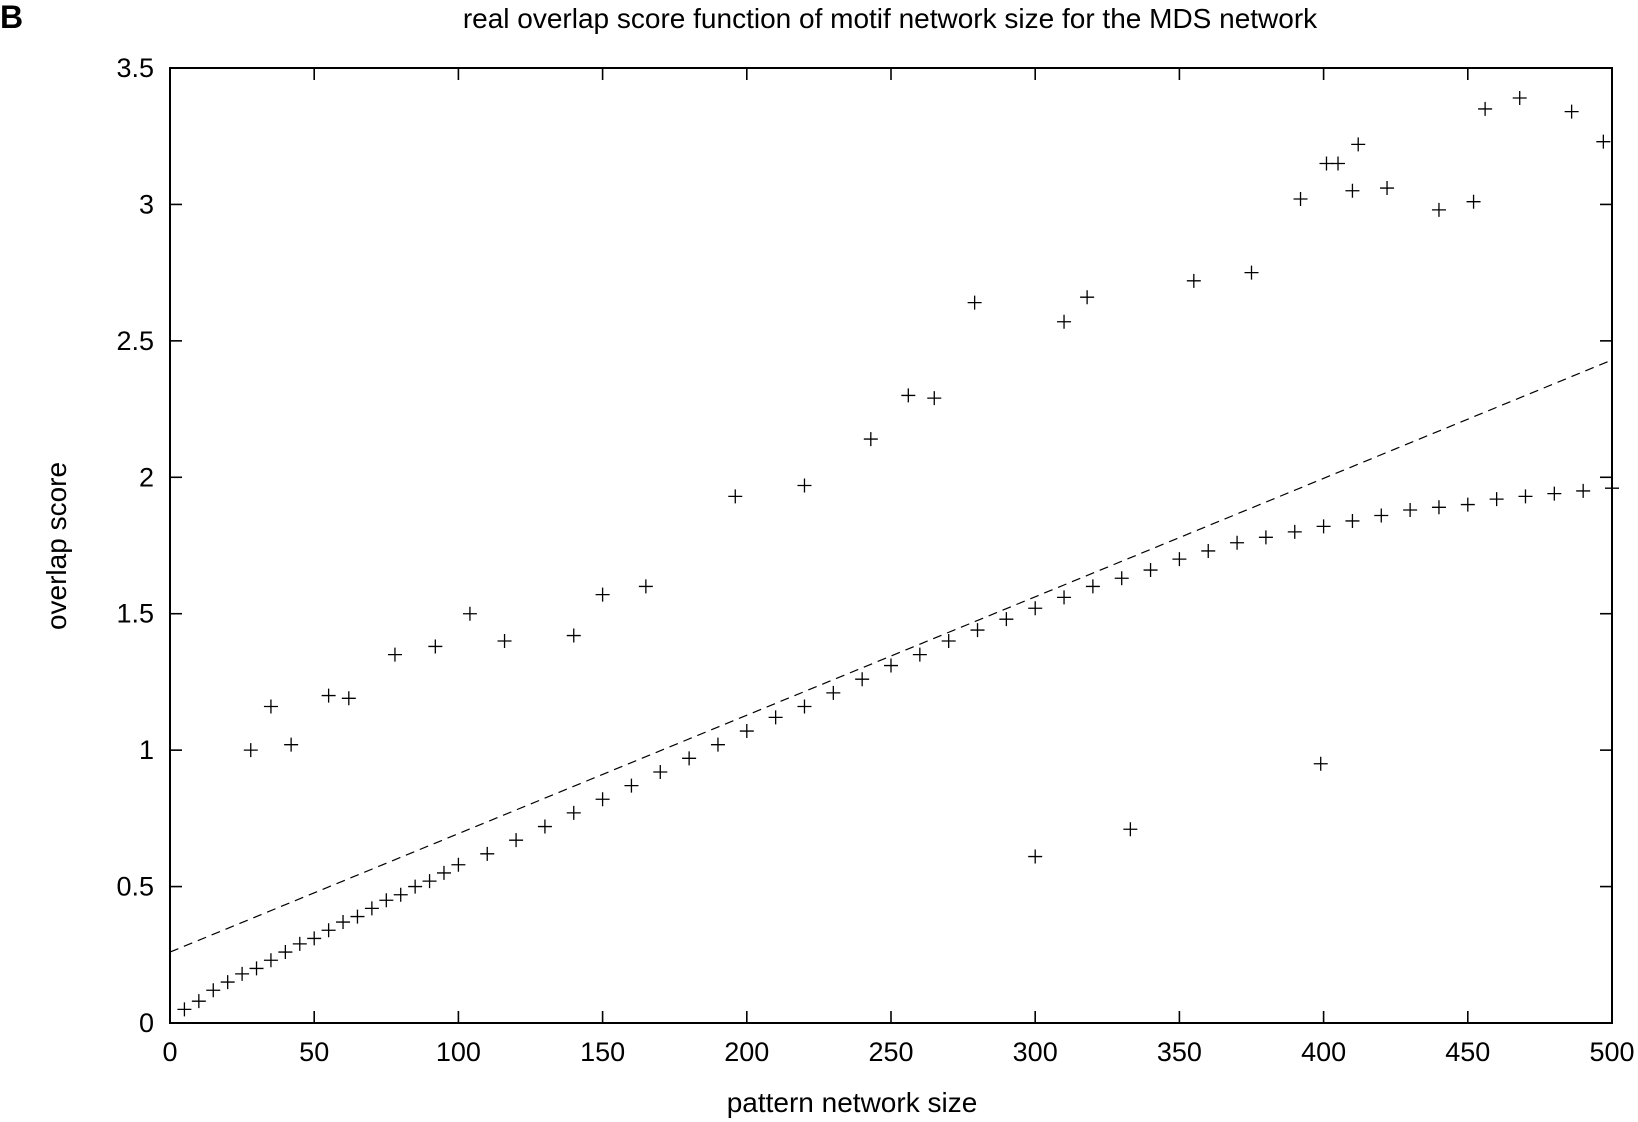  Describe the element at coordinates (11, 17) in the screenshot. I see `panel-letter: B` at that location.